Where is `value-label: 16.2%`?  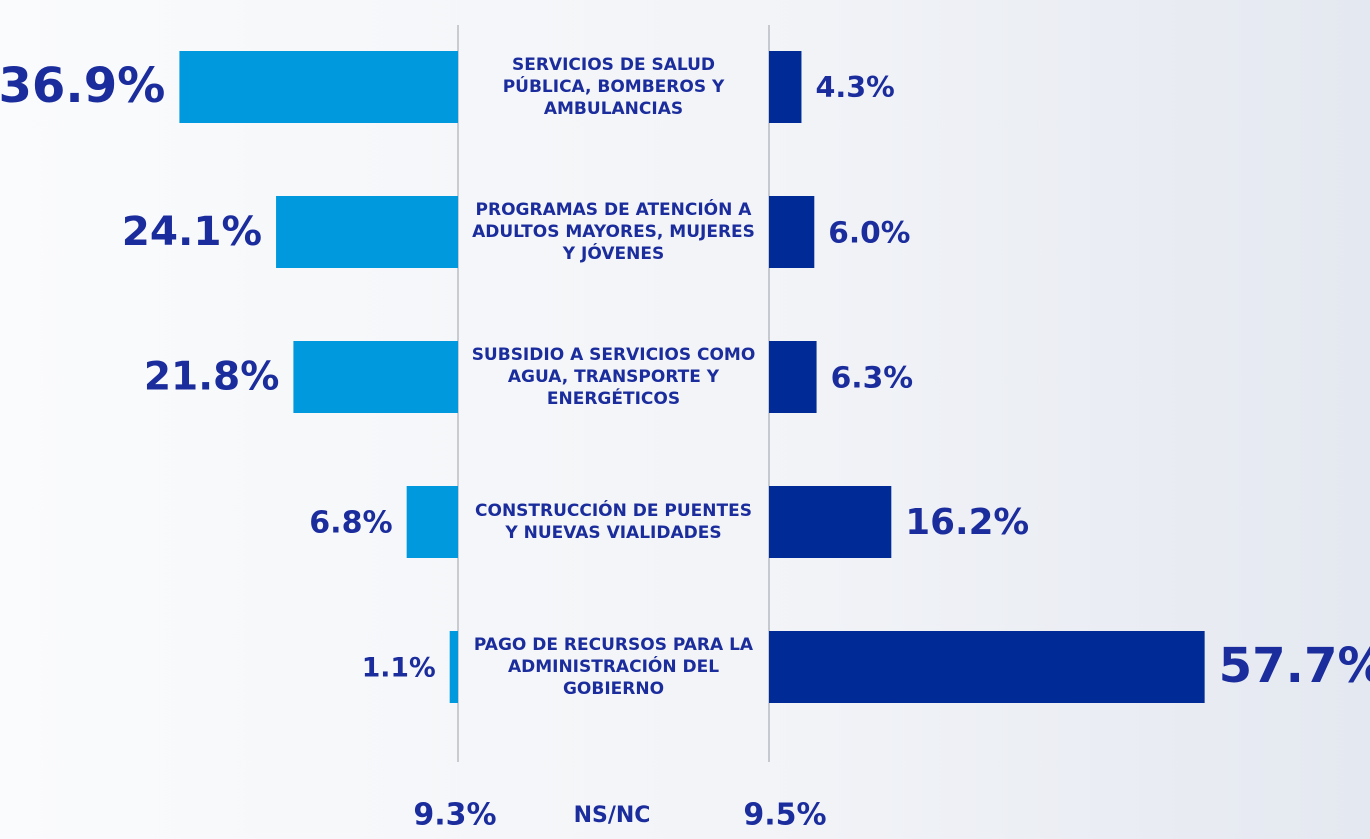 value-label: 16.2% is located at coordinates (967, 522).